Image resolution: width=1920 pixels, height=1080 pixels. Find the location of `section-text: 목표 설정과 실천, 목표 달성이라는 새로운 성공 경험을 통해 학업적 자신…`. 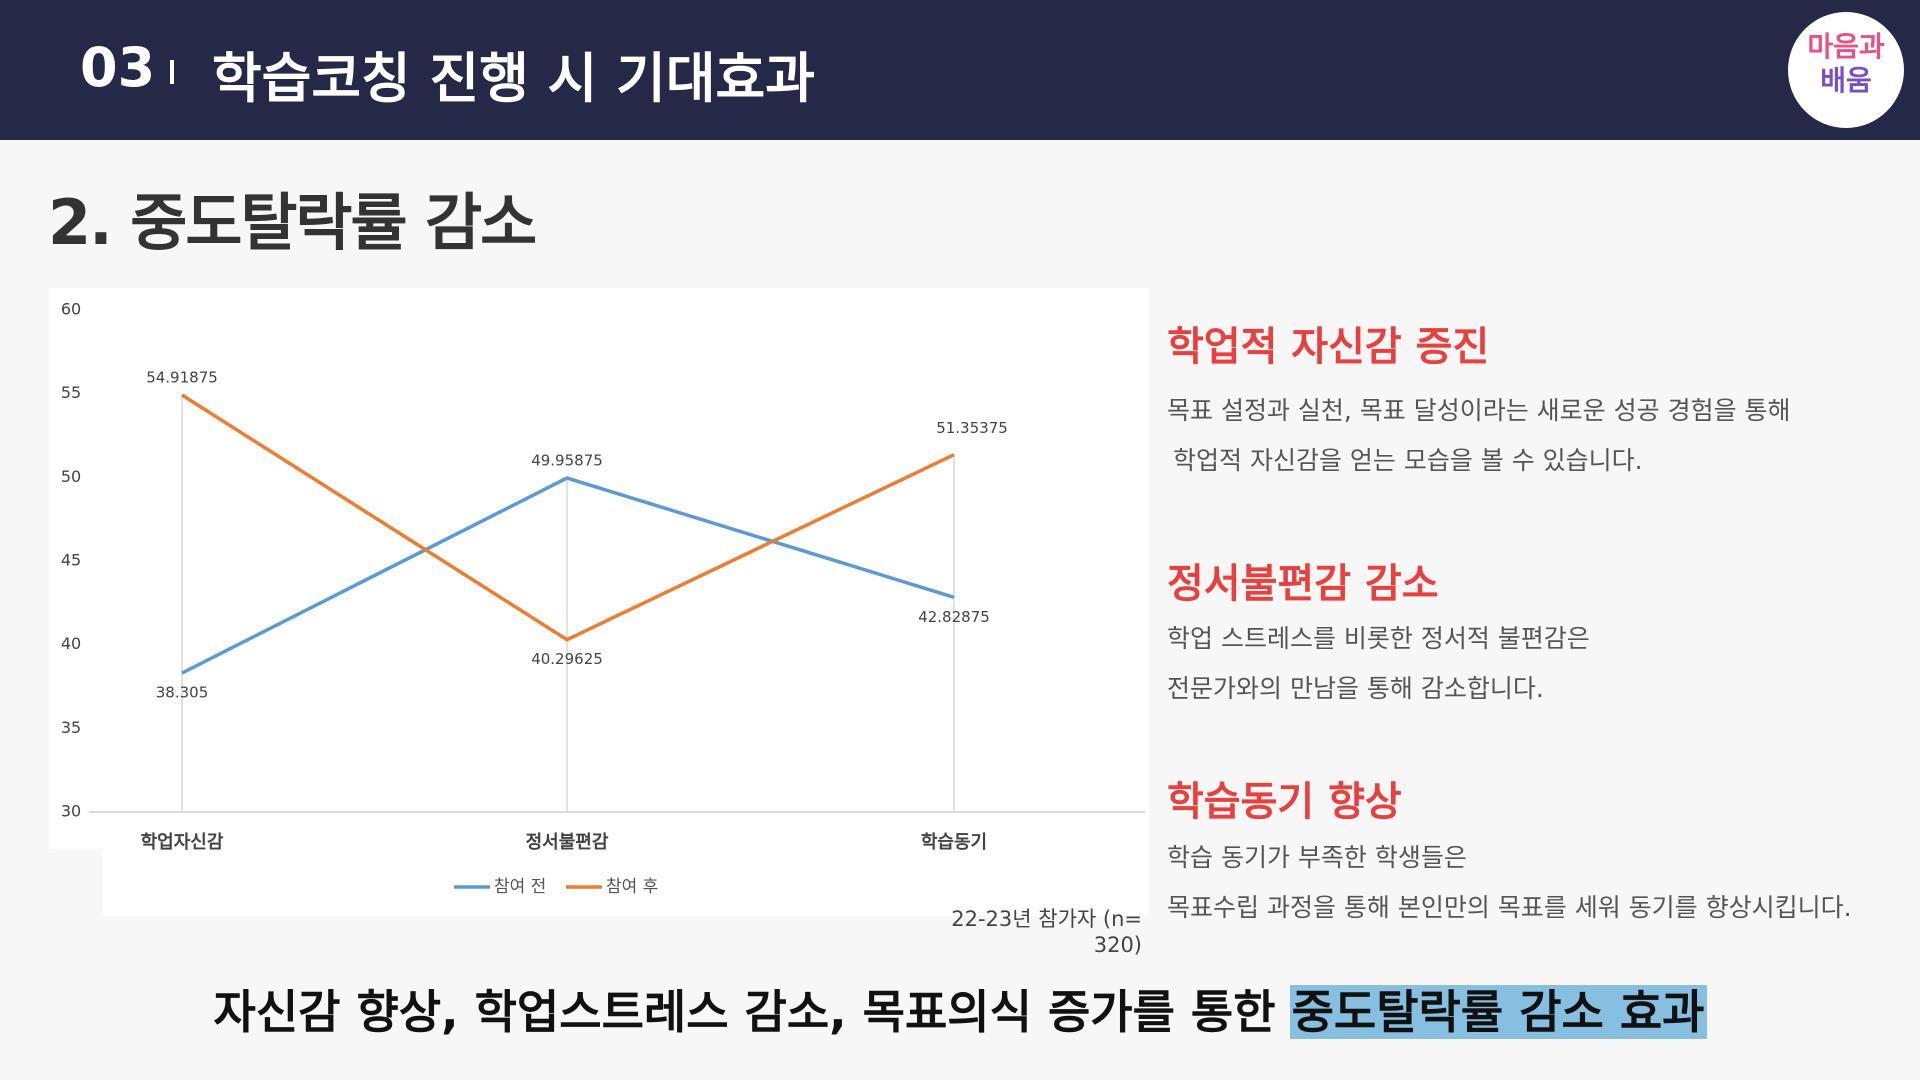

section-text: 목표 설정과 실천, 목표 달성이라는 새로운 성공 경험을 통해 학업적 자신… is located at coordinates (1479, 436).